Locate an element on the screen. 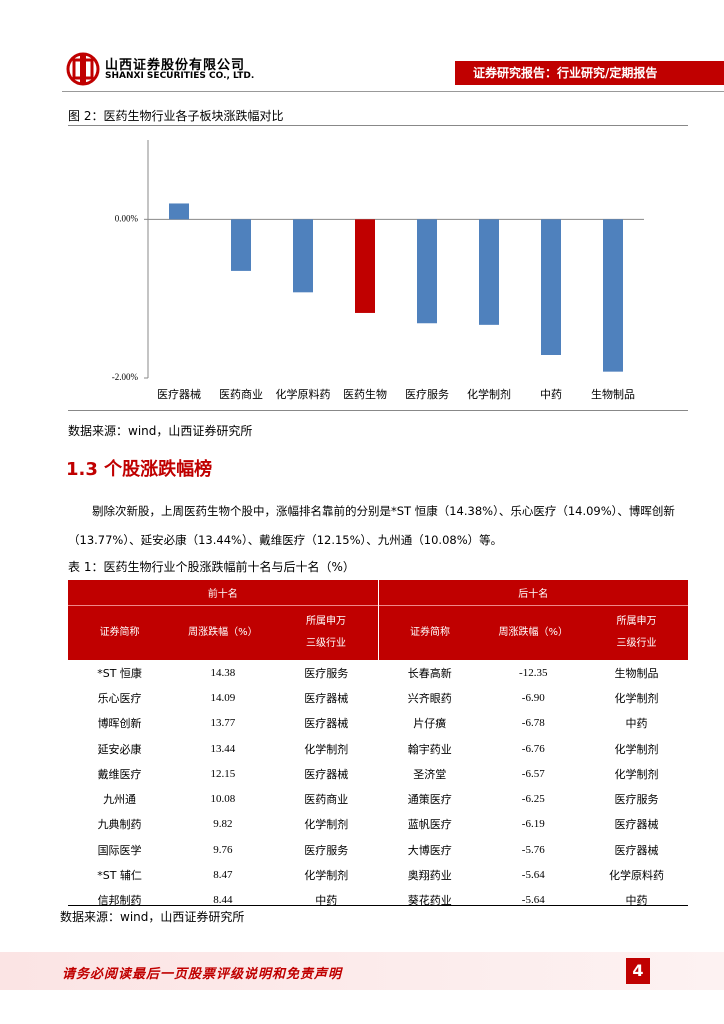 The width and height of the screenshot is (724, 1024). cell: -6.25 is located at coordinates (533, 799).